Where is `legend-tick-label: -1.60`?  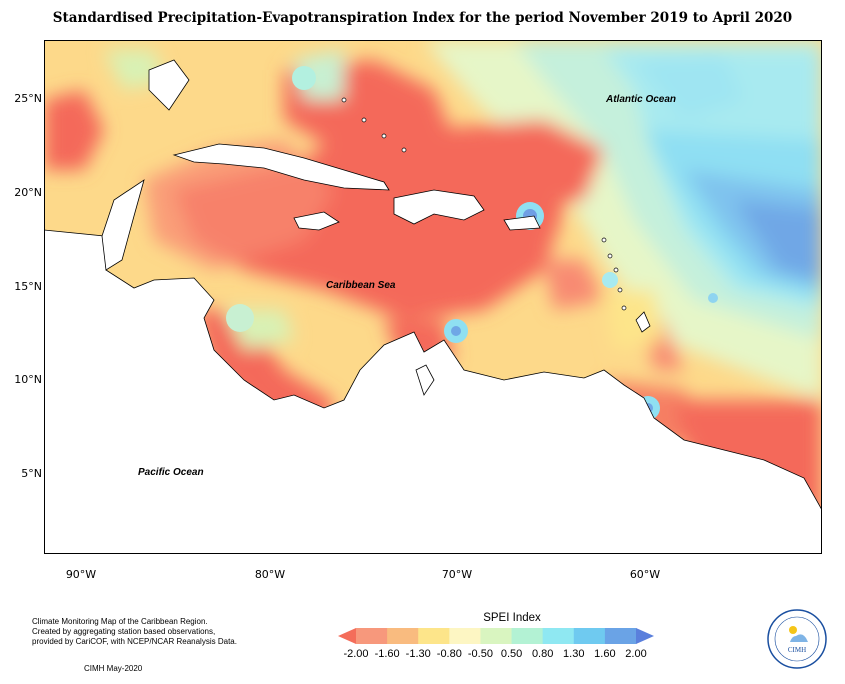
legend-tick-label: -1.60 is located at coordinates (387, 654).